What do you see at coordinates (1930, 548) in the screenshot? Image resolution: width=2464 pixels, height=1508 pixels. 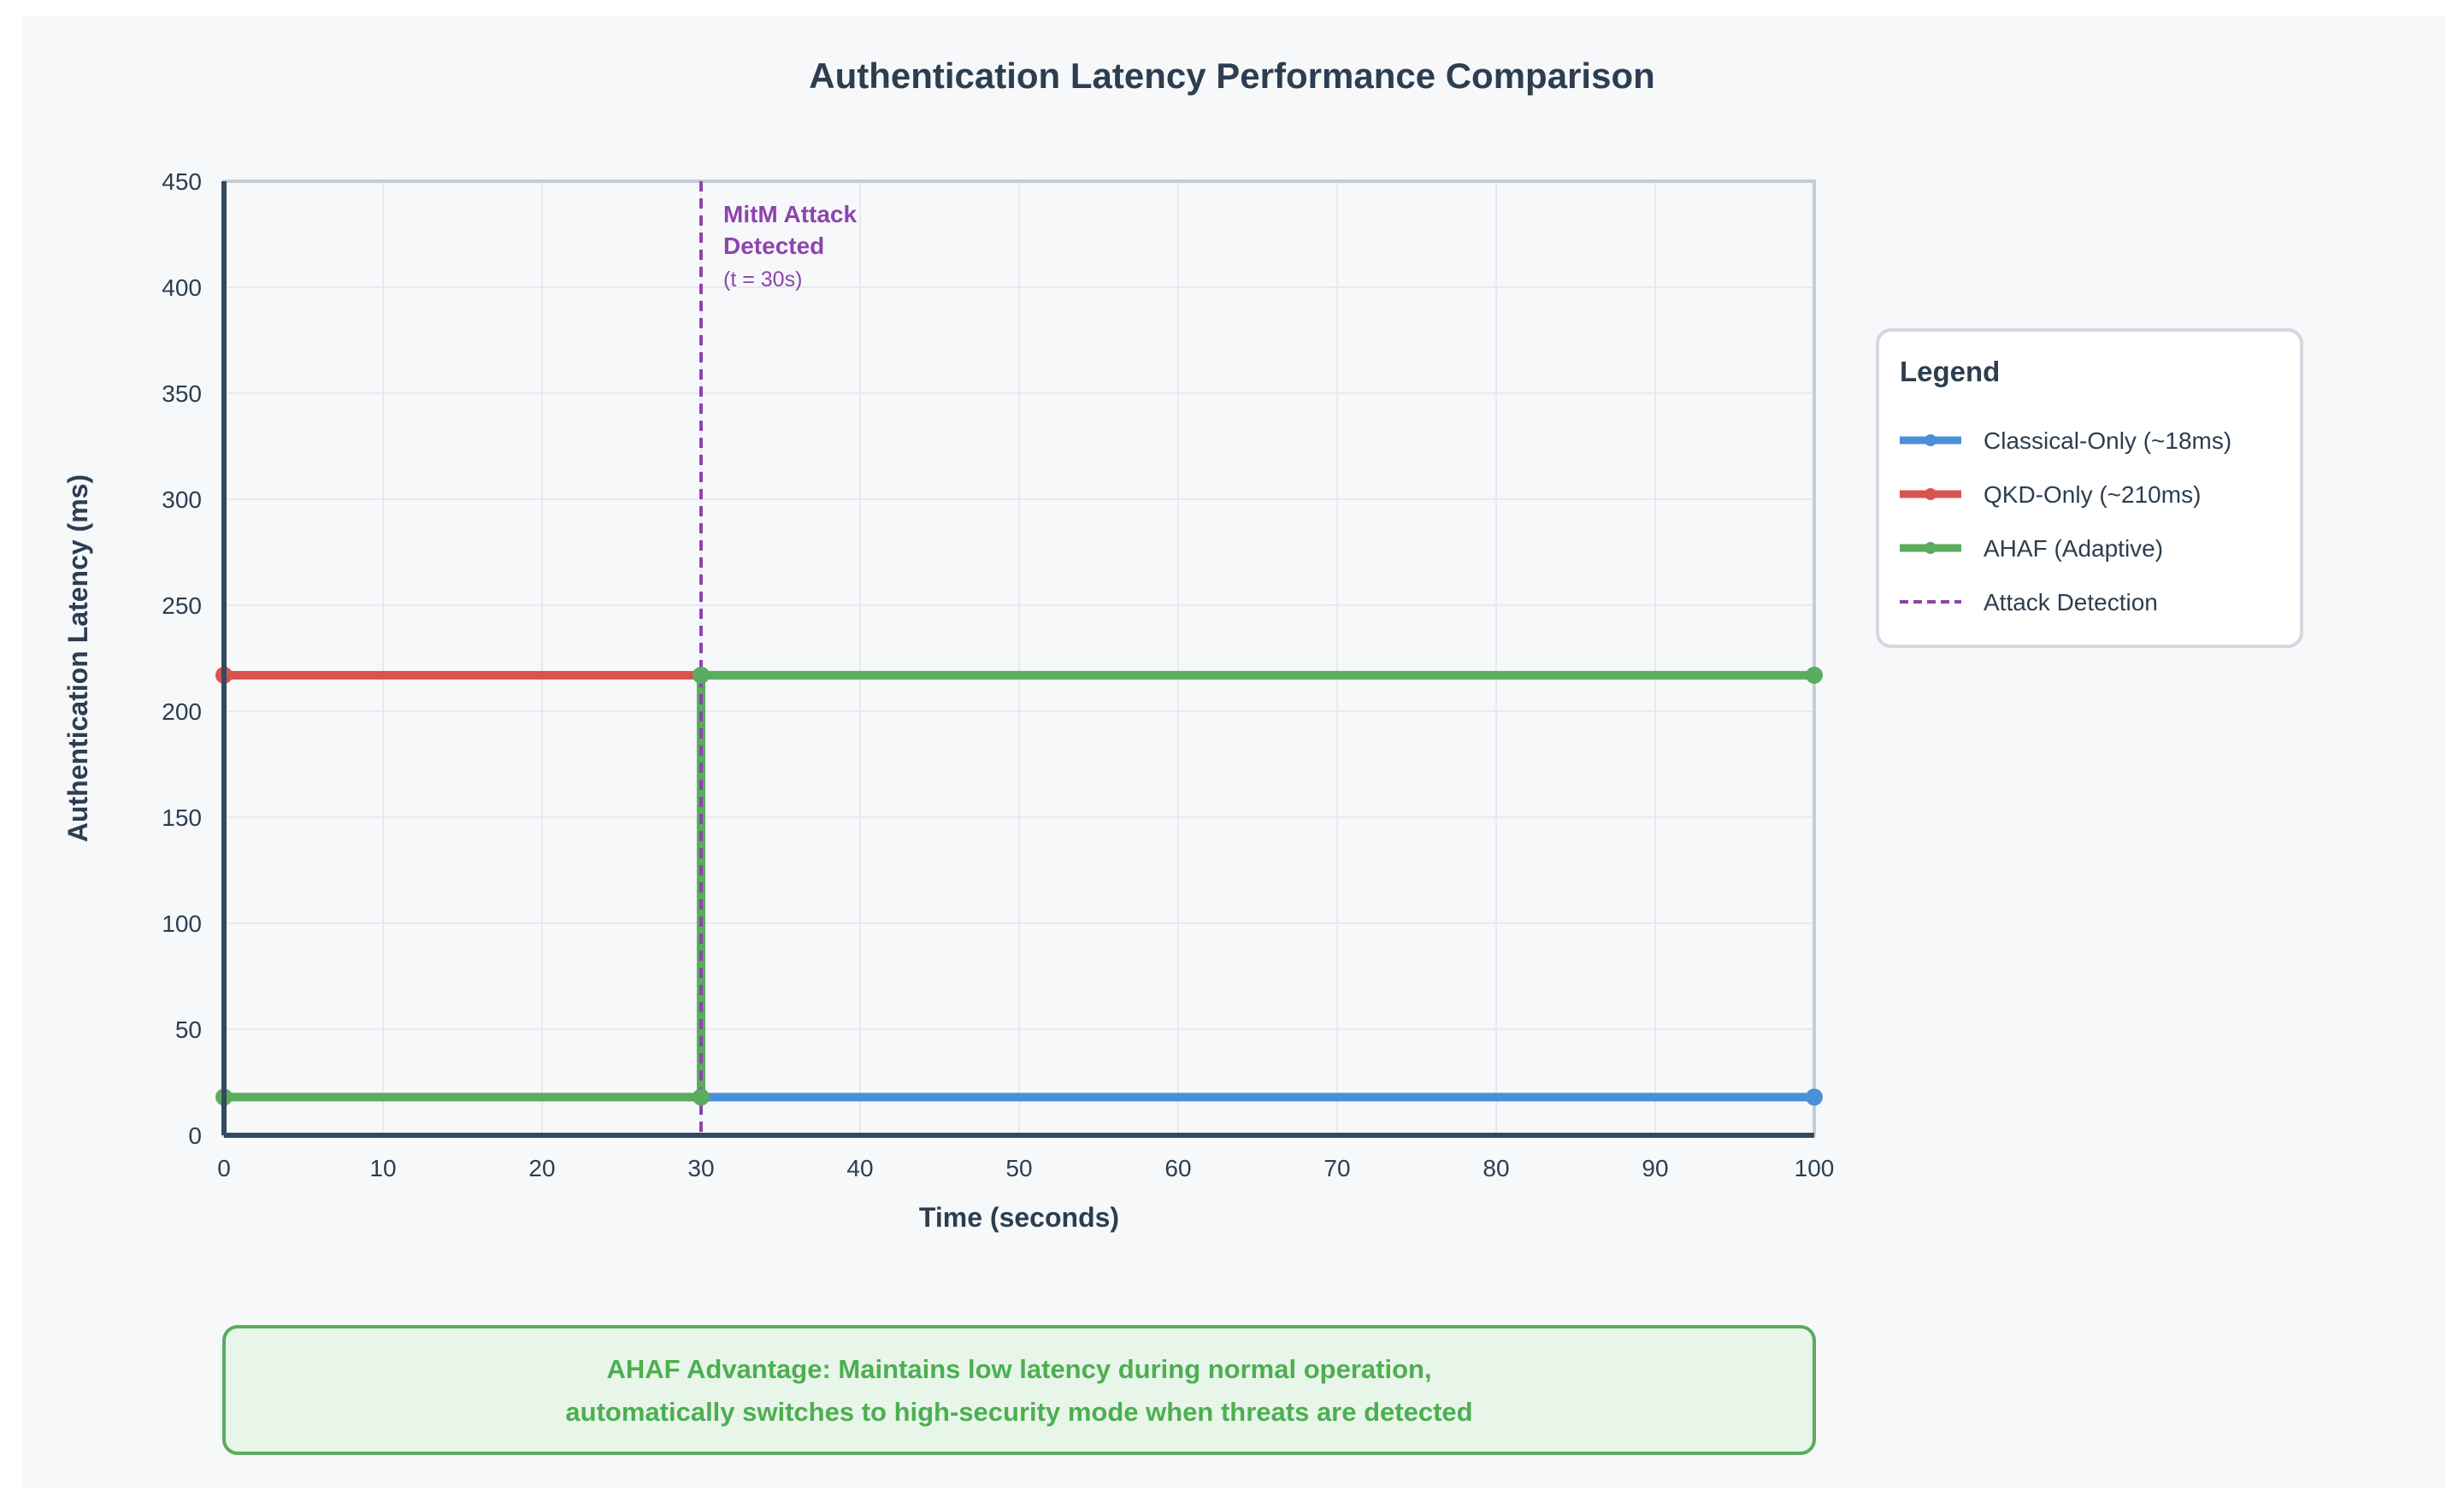 I see `legend-marker-ahaf` at bounding box center [1930, 548].